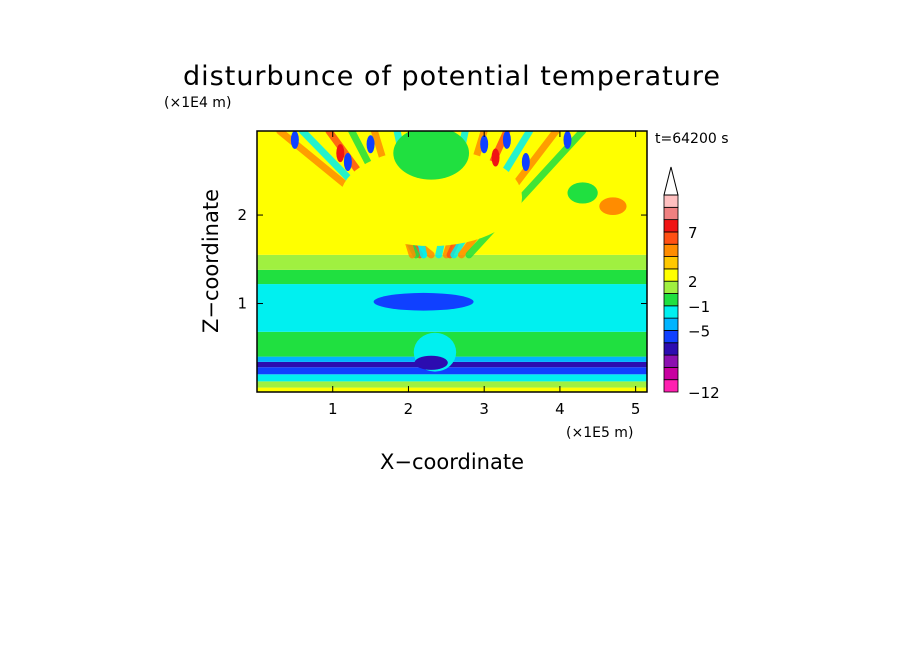 The width and height of the screenshot is (904, 654). What do you see at coordinates (704, 393) in the screenshot?
I see `colorbar-tick-label-0: −12` at bounding box center [704, 393].